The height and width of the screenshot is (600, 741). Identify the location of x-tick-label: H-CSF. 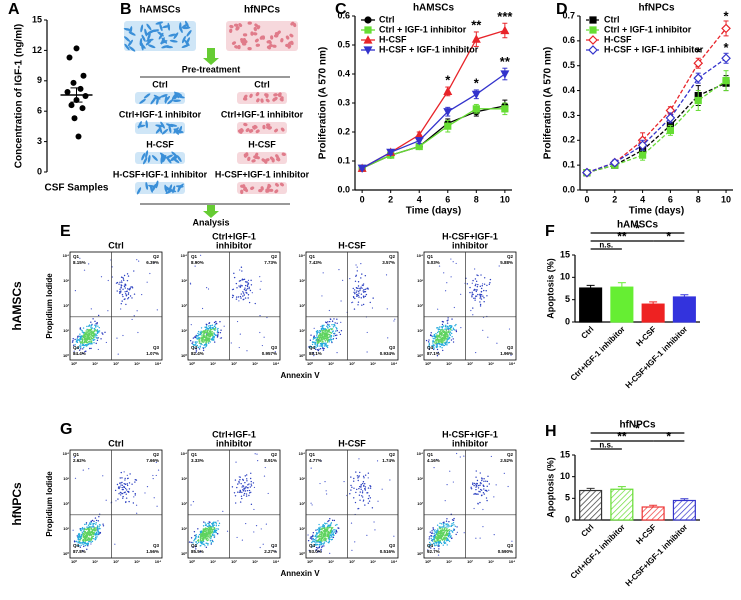
(646, 534).